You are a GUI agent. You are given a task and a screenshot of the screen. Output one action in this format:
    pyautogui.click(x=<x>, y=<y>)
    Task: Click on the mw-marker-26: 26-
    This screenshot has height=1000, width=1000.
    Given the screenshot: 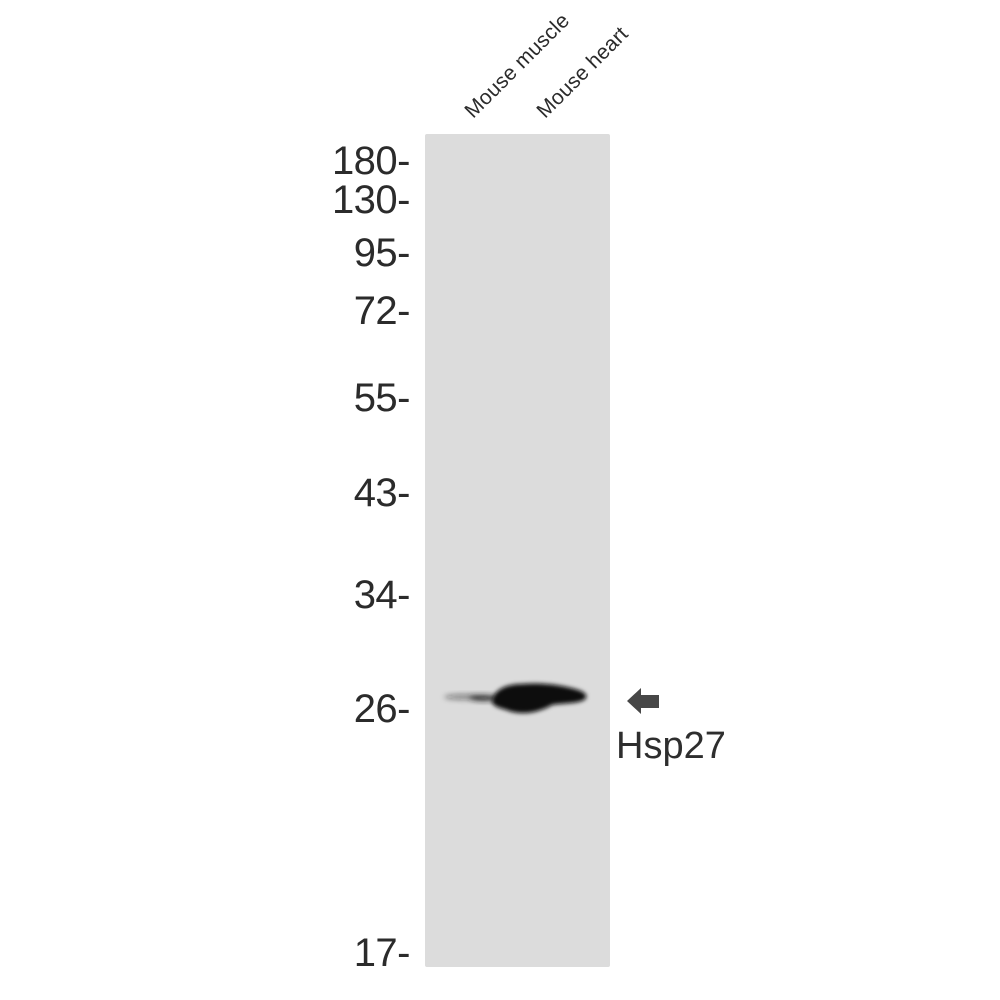 What is the action you would take?
    pyautogui.click(x=382, y=709)
    